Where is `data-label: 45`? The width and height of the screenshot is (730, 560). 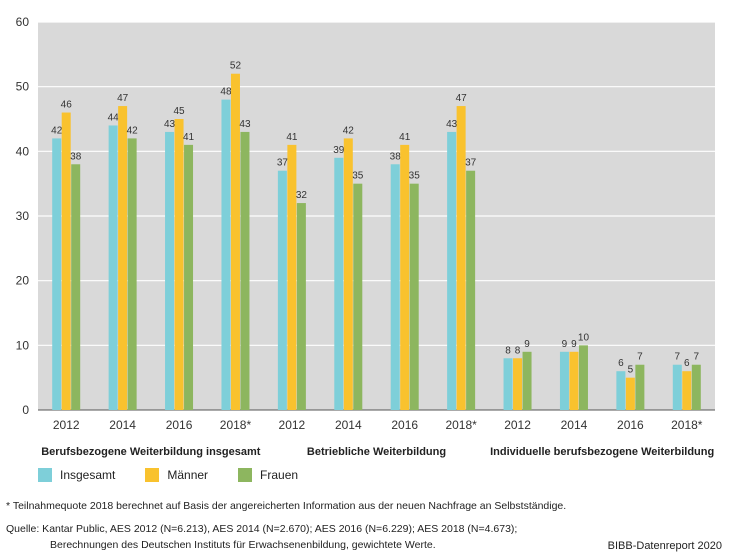 data-label: 45 is located at coordinates (179, 111).